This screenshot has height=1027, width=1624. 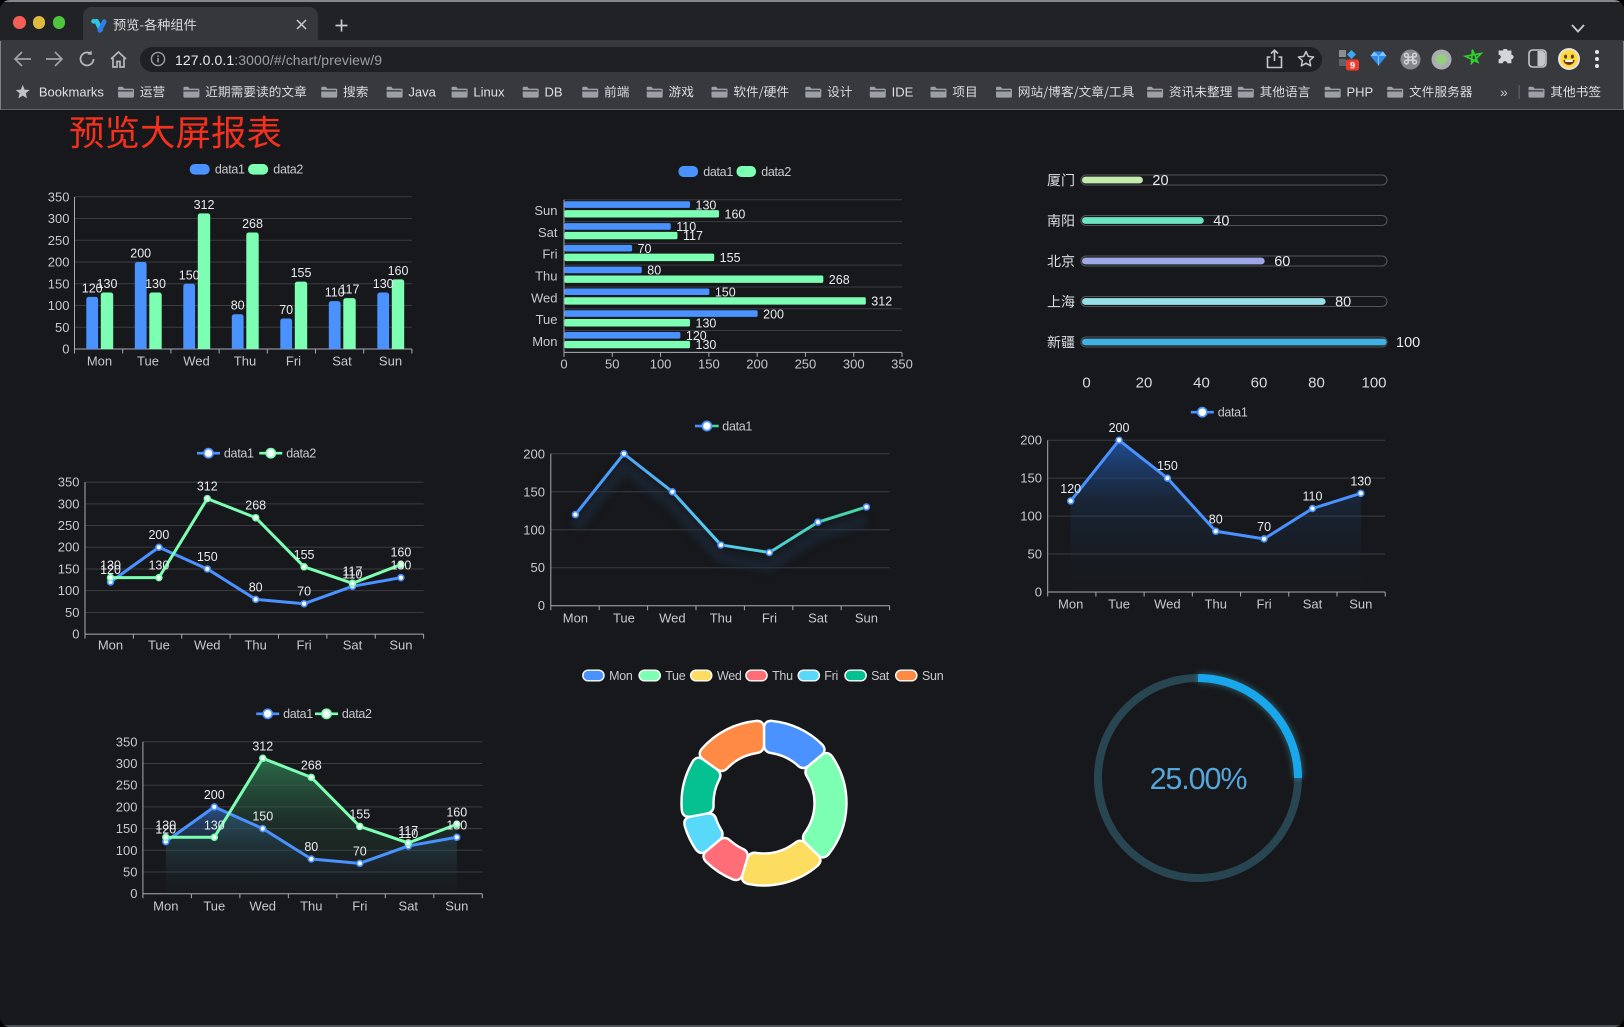 What do you see at coordinates (554, 92) in the screenshot?
I see `svg-text: DB` at bounding box center [554, 92].